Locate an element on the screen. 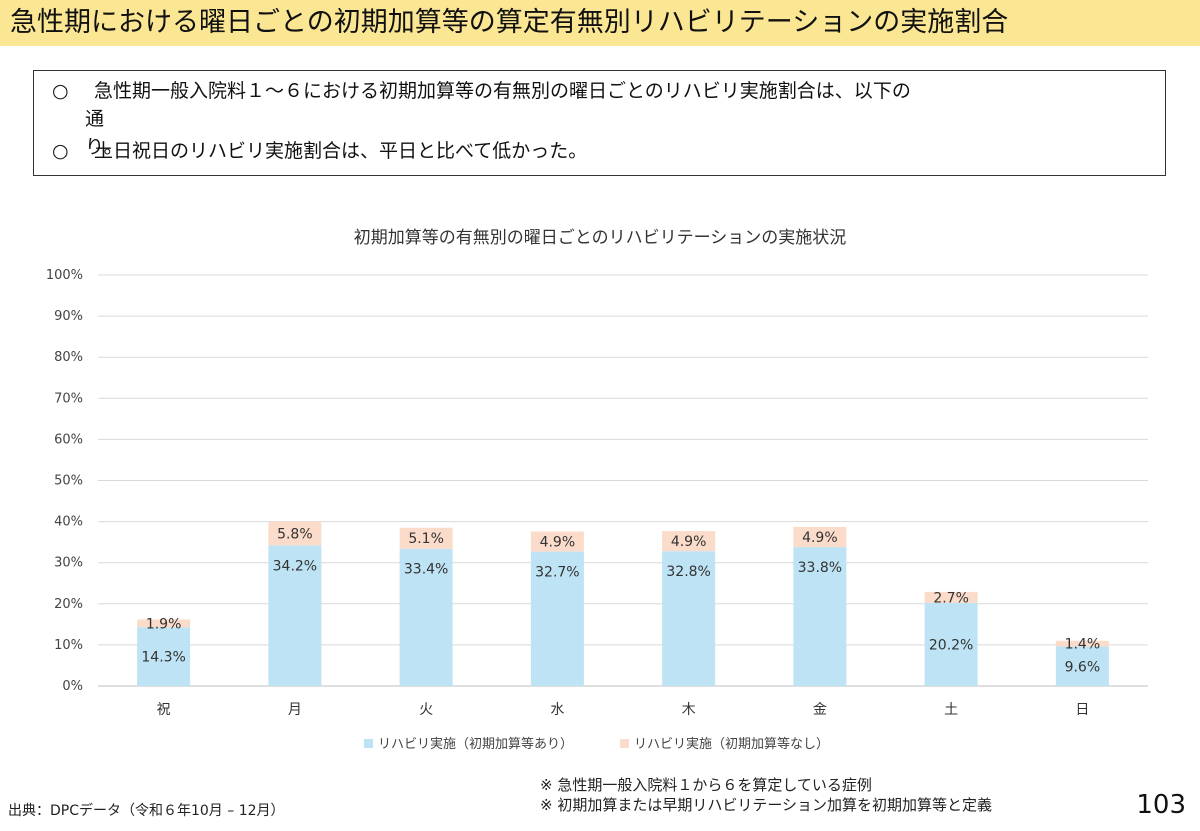 Image resolution: width=1200 pixels, height=831 pixels. data-label: 1.4% is located at coordinates (1083, 645).